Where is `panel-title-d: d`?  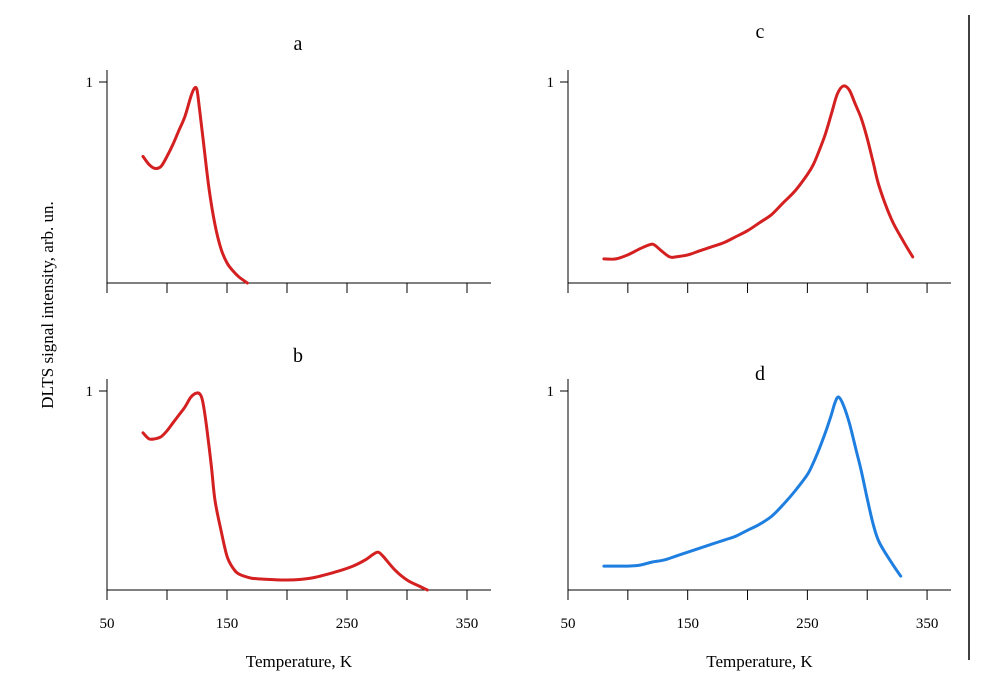
panel-title-d: d is located at coordinates (760, 374).